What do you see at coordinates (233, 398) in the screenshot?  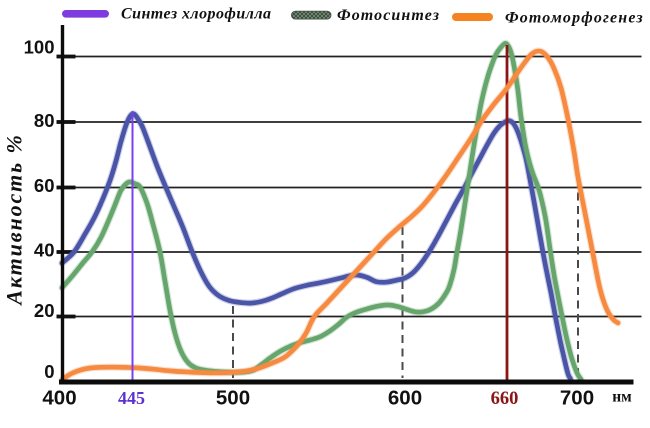 I see `svg-text: 500` at bounding box center [233, 398].